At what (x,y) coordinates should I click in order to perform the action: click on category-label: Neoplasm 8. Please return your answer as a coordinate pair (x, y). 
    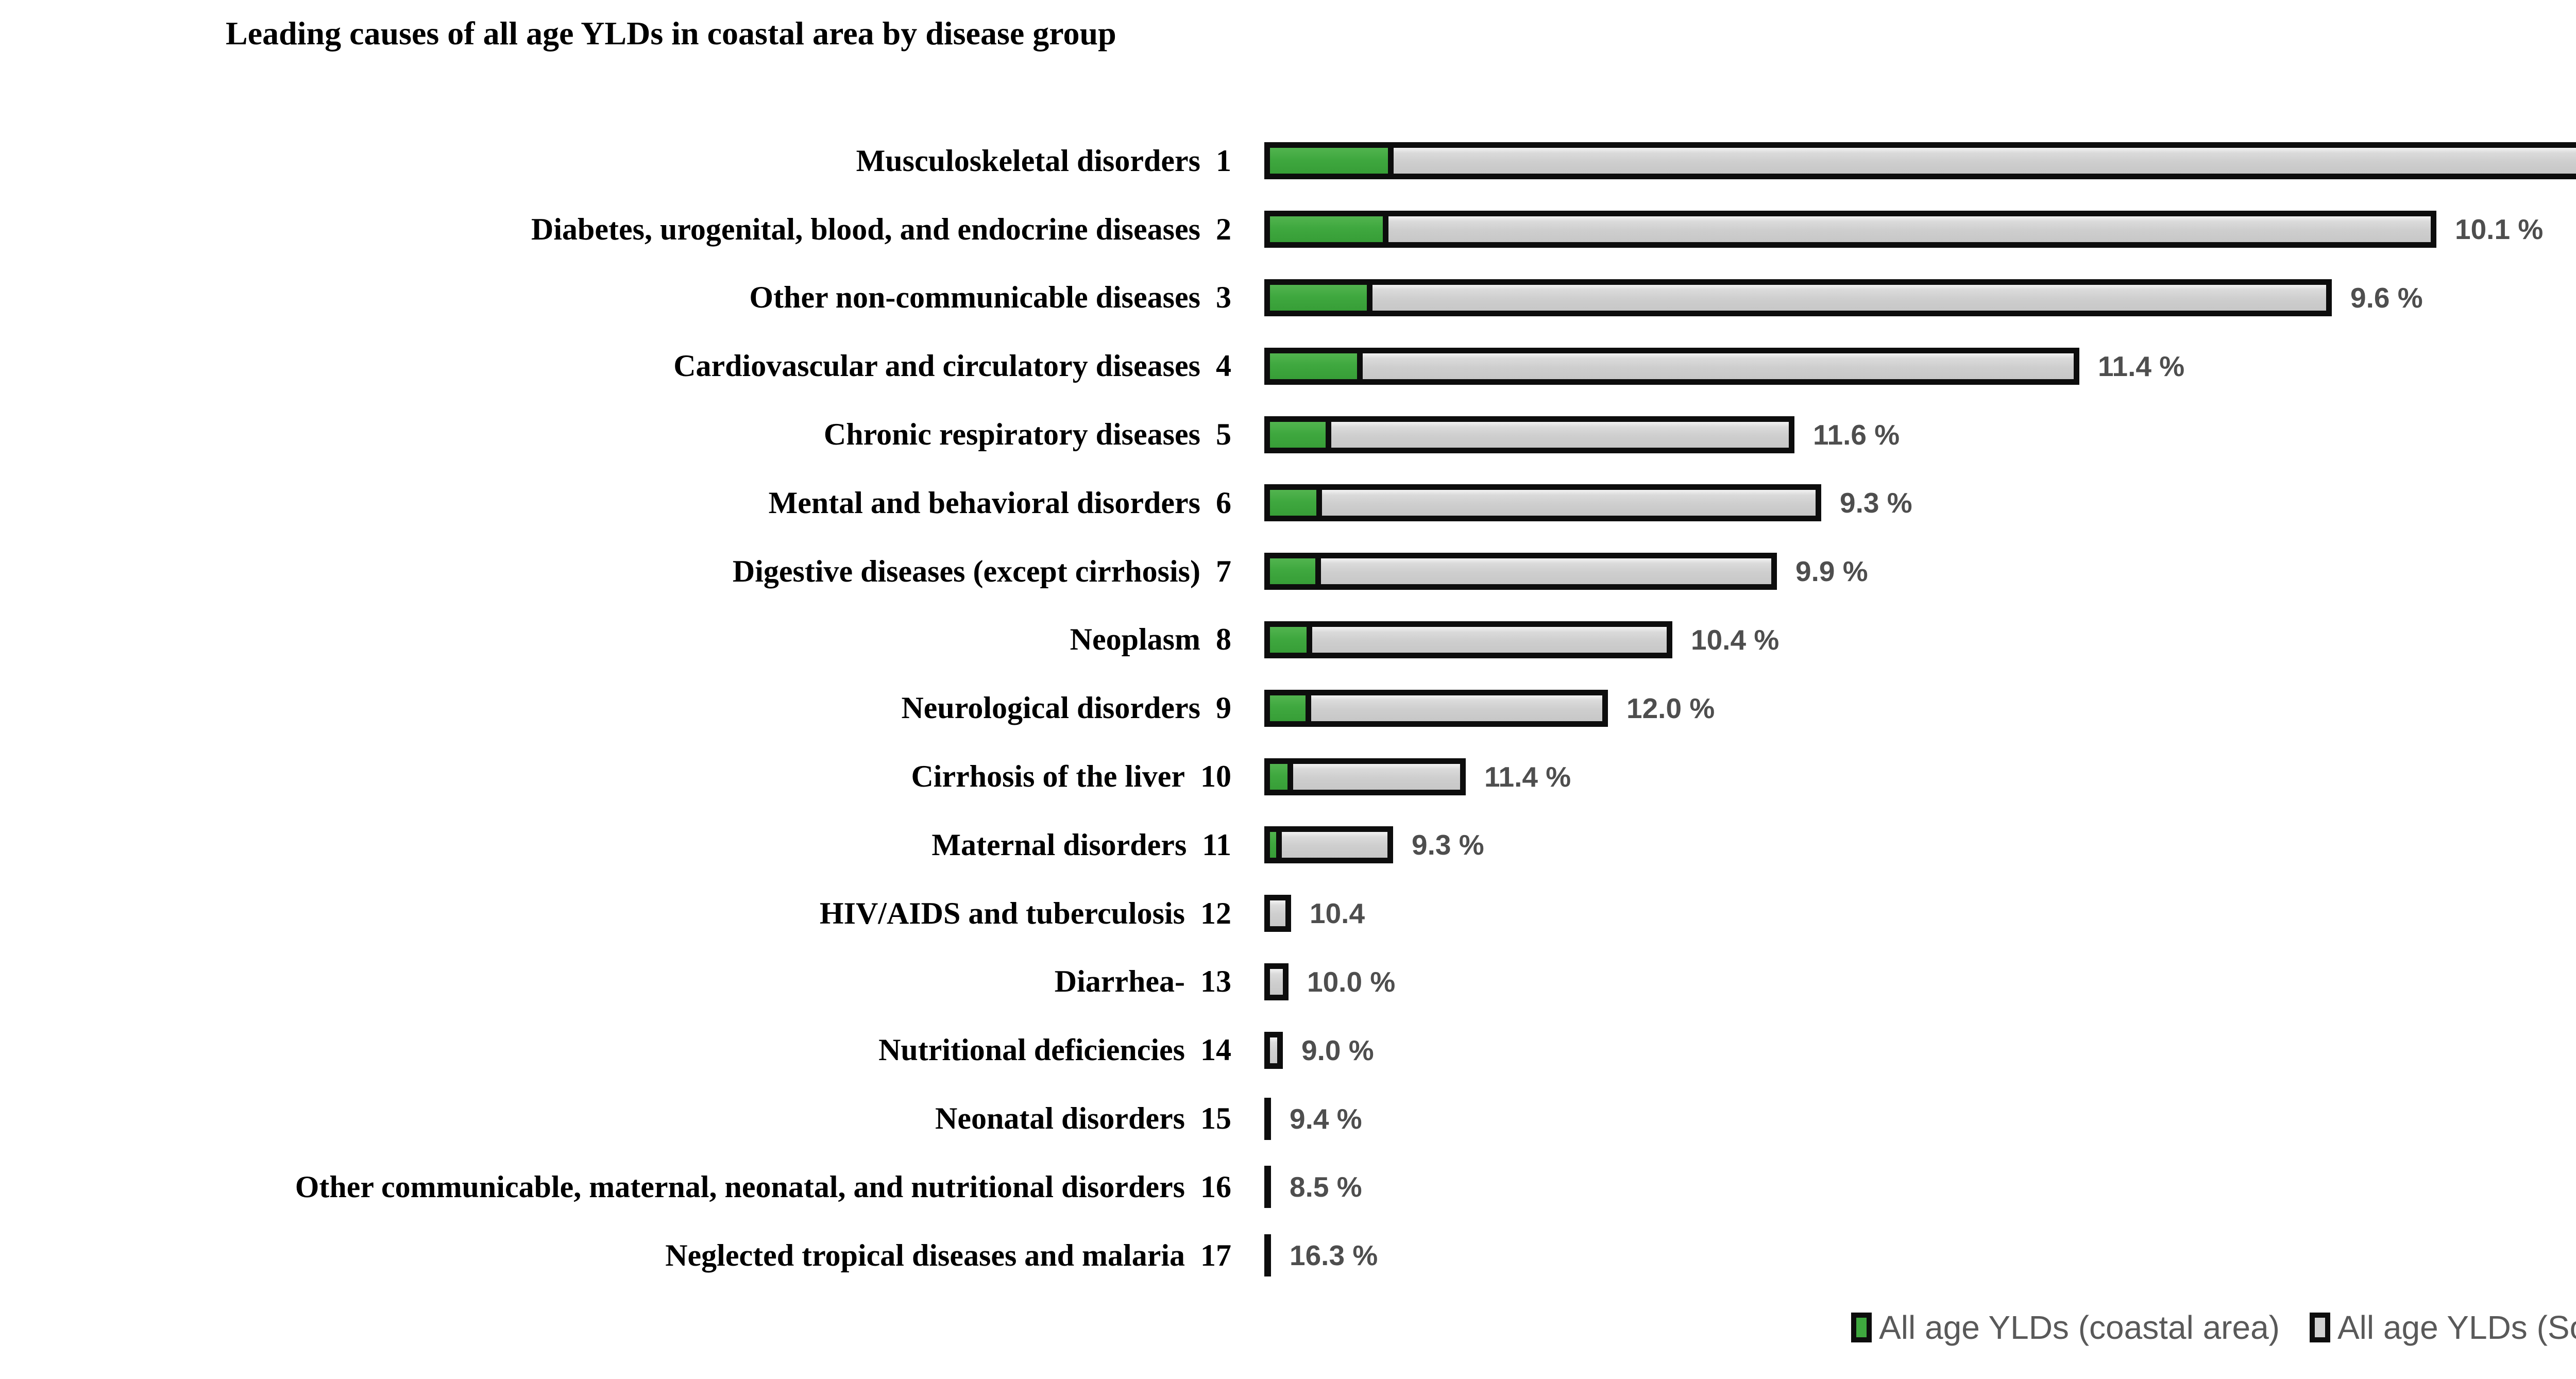
    Looking at the image, I should click on (615, 639).